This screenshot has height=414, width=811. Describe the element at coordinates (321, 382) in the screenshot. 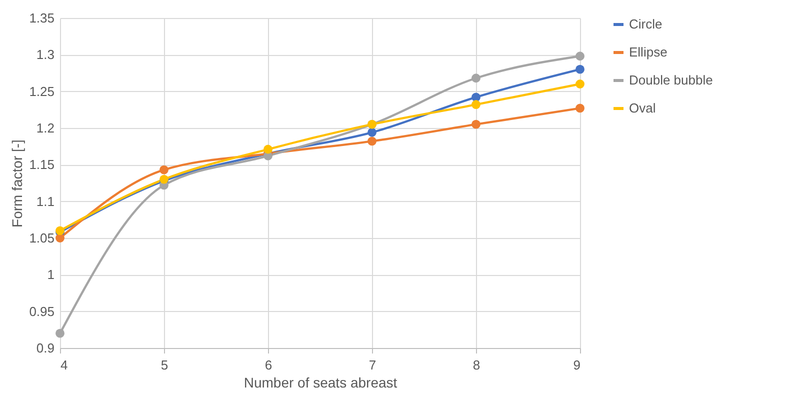

I see `x-axis-title: Number of seats abreast` at that location.